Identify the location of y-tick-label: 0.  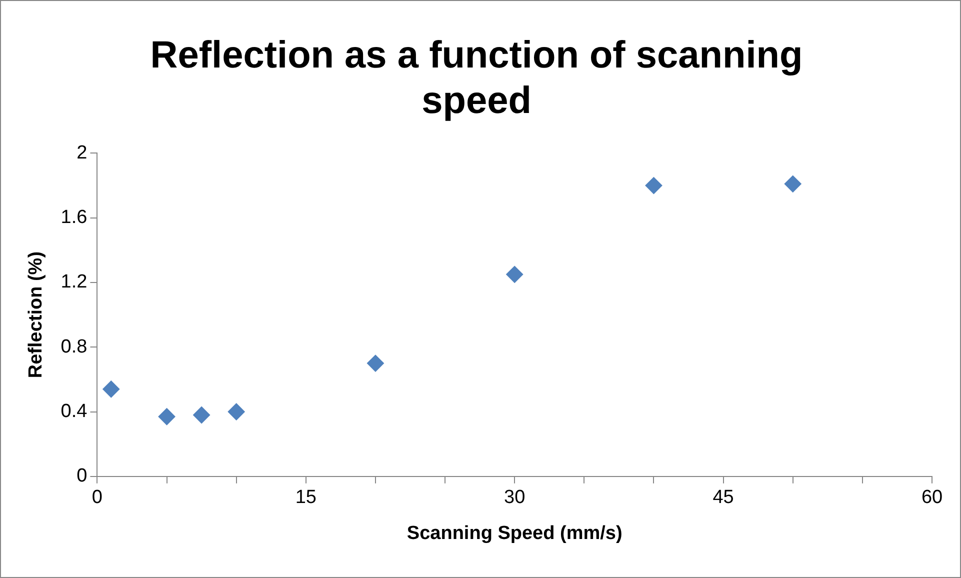
(82, 476).